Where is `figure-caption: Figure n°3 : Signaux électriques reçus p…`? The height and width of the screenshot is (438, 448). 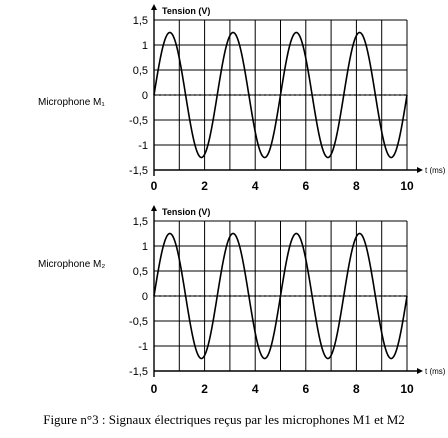
figure-caption: Figure n°3 : Signaux électriques reçus p… is located at coordinates (224, 419).